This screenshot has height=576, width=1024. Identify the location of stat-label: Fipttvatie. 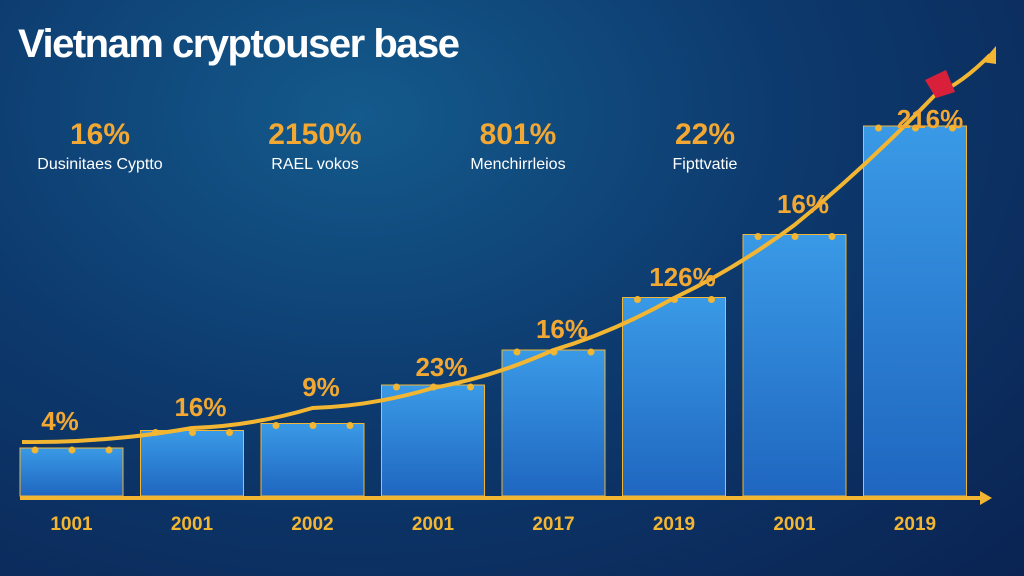
(705, 164).